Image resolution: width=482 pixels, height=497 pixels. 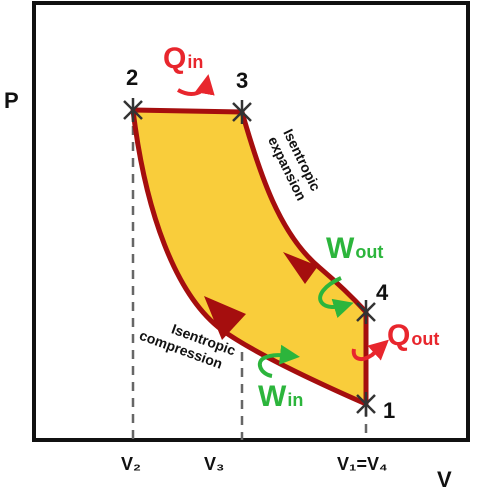 I want to click on q-out-label: Qout, so click(x=413, y=335).